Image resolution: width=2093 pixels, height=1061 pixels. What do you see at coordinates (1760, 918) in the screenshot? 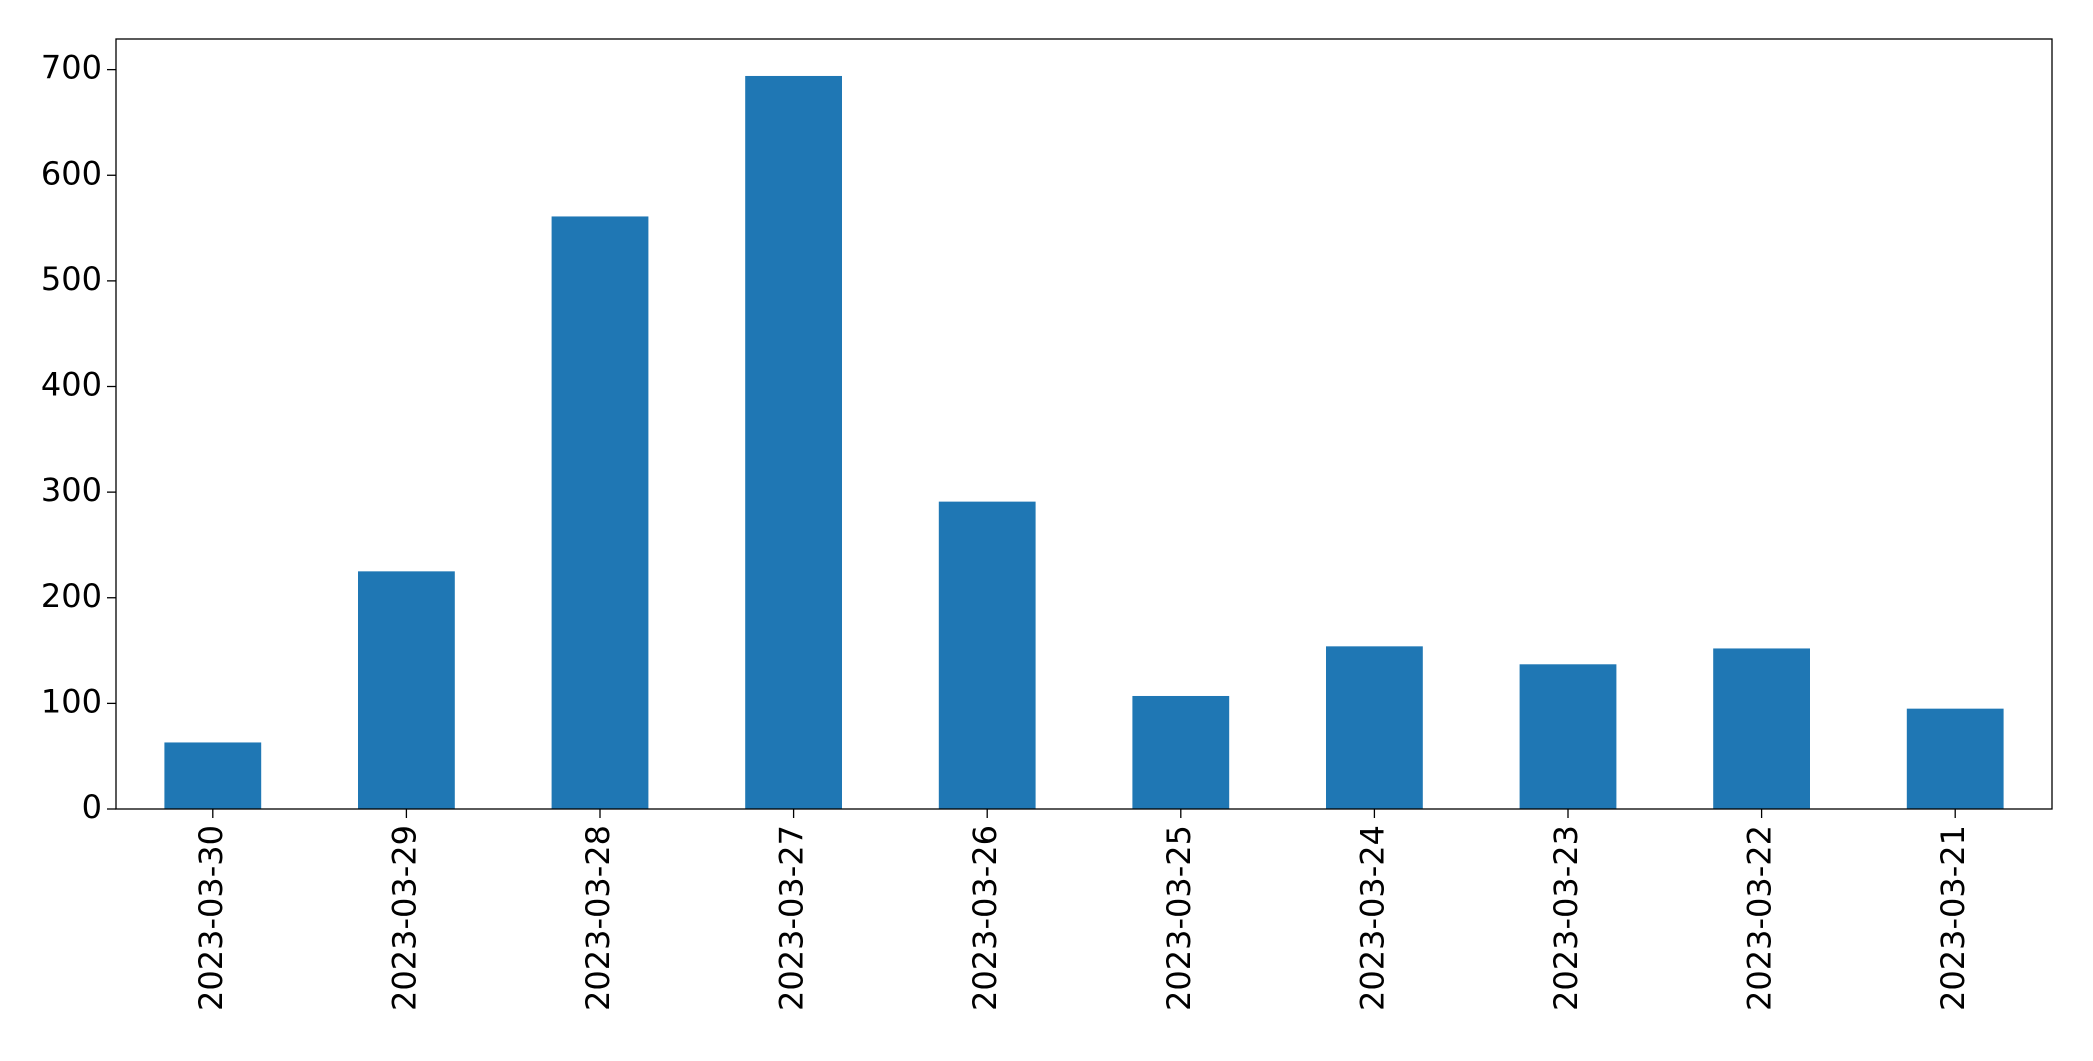
I see `x-tick-label: 2023-03-22` at bounding box center [1760, 918].